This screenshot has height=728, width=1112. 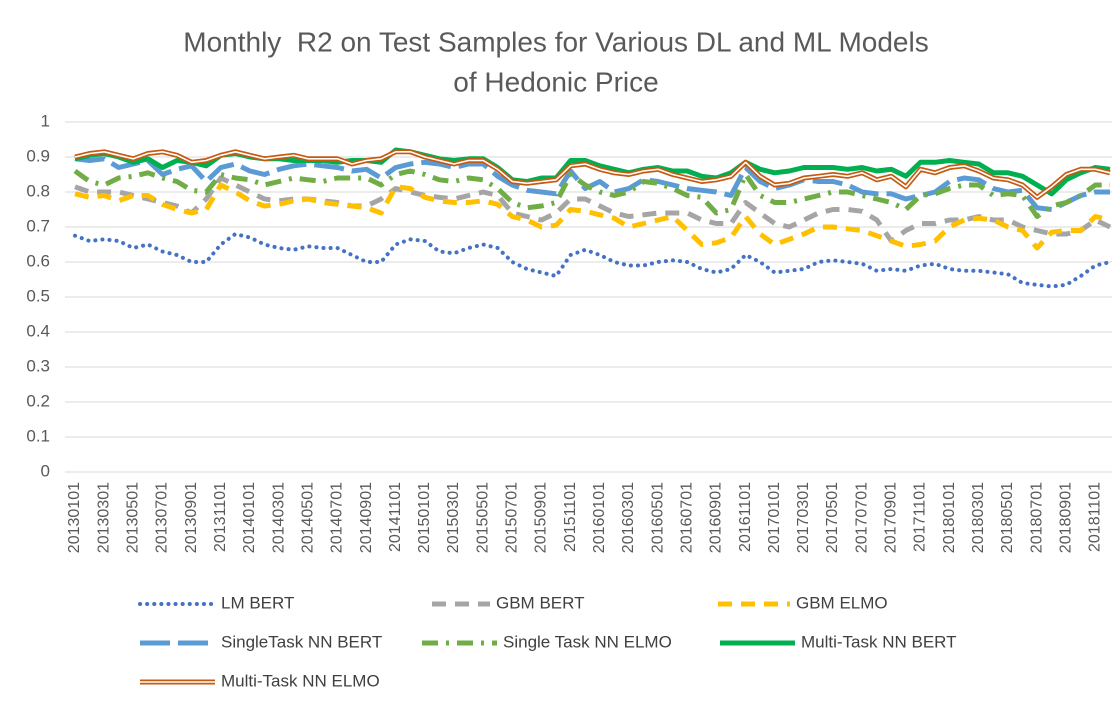 I want to click on legend-label: GBM BERT, so click(x=540, y=602).